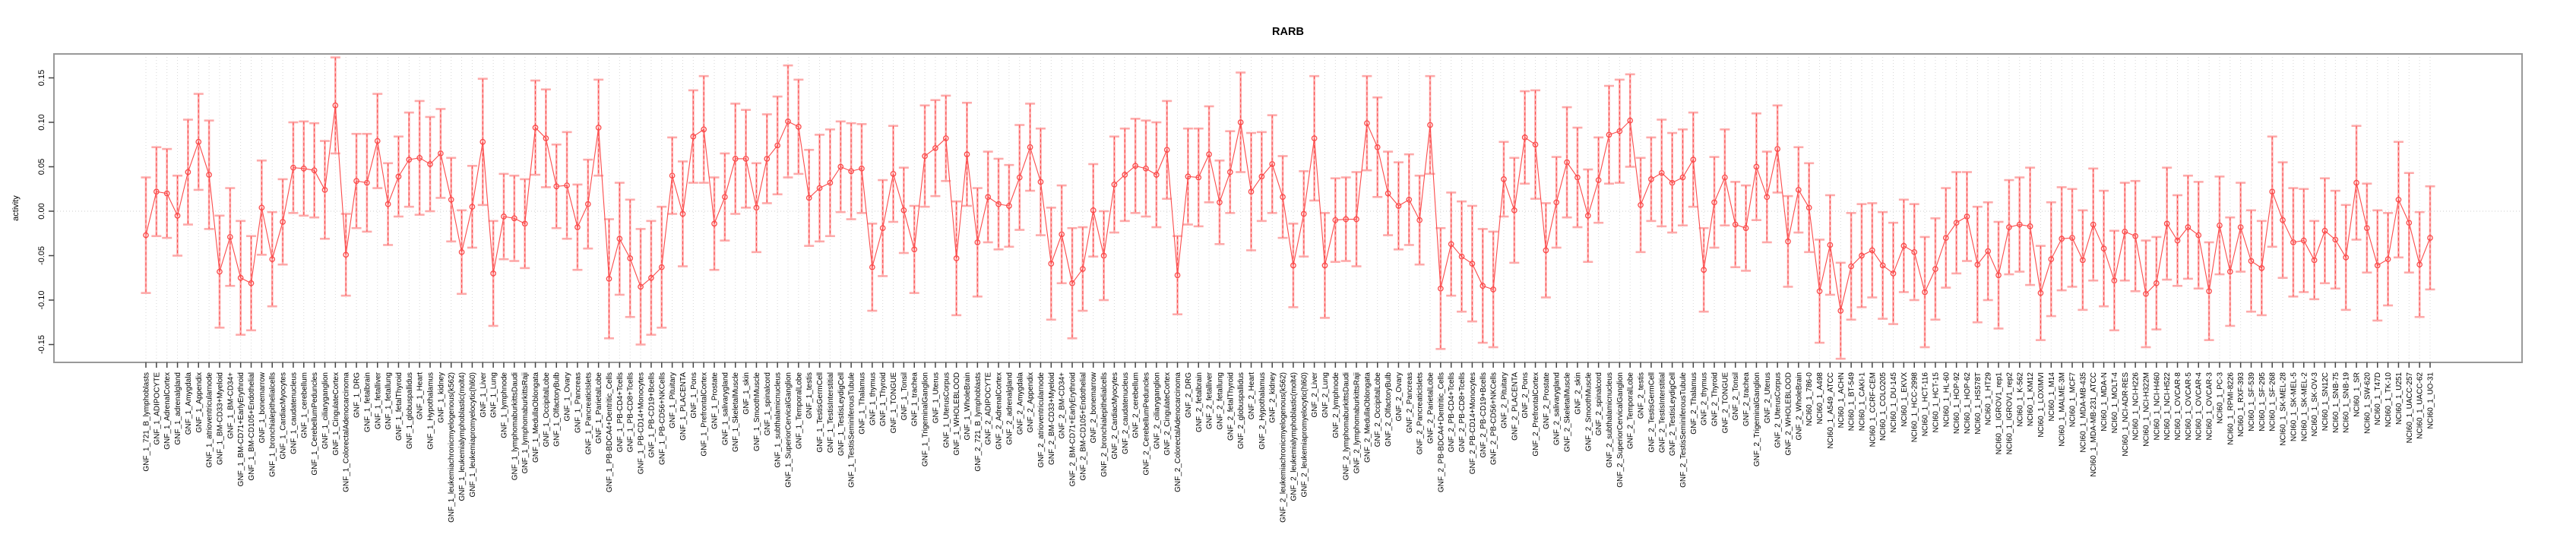  What do you see at coordinates (789, 430) in the screenshot?
I see `x-tick-label: GNF_1_SuperiorCervicalGanglion` at bounding box center [789, 430].